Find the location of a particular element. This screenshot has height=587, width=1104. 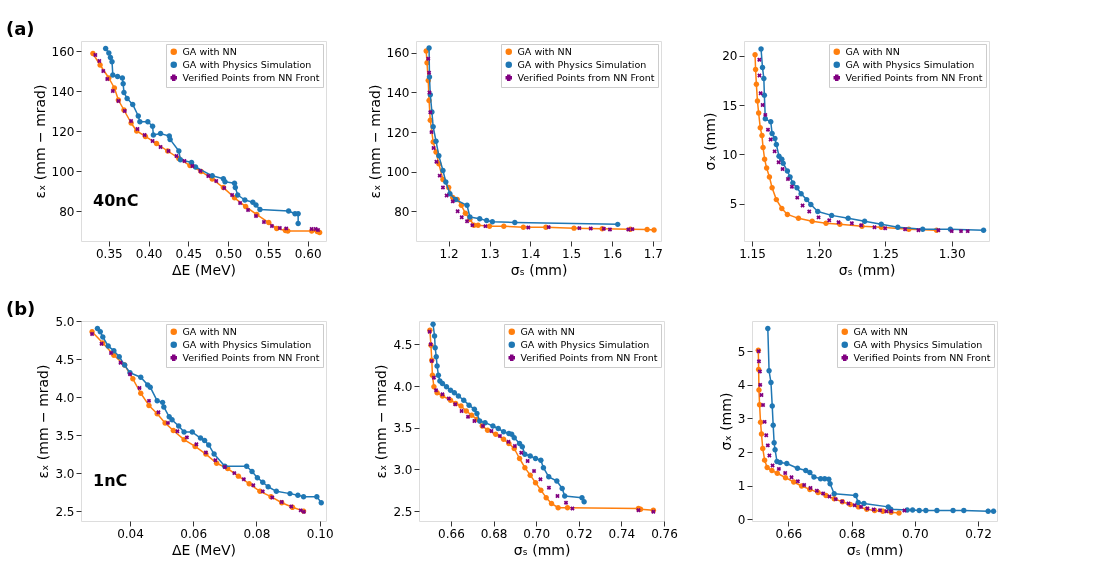

annotation: 40nC is located at coordinates (116, 200).